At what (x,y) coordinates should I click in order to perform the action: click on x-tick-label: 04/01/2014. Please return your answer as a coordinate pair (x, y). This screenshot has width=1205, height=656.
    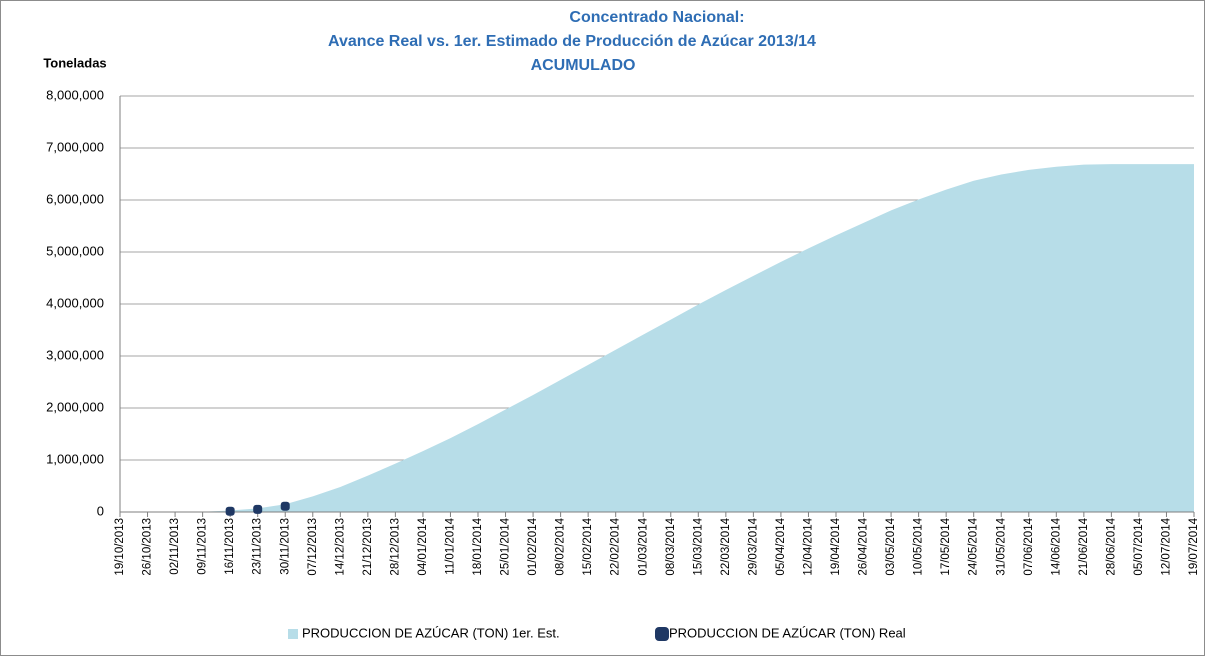
    Looking at the image, I should click on (423, 546).